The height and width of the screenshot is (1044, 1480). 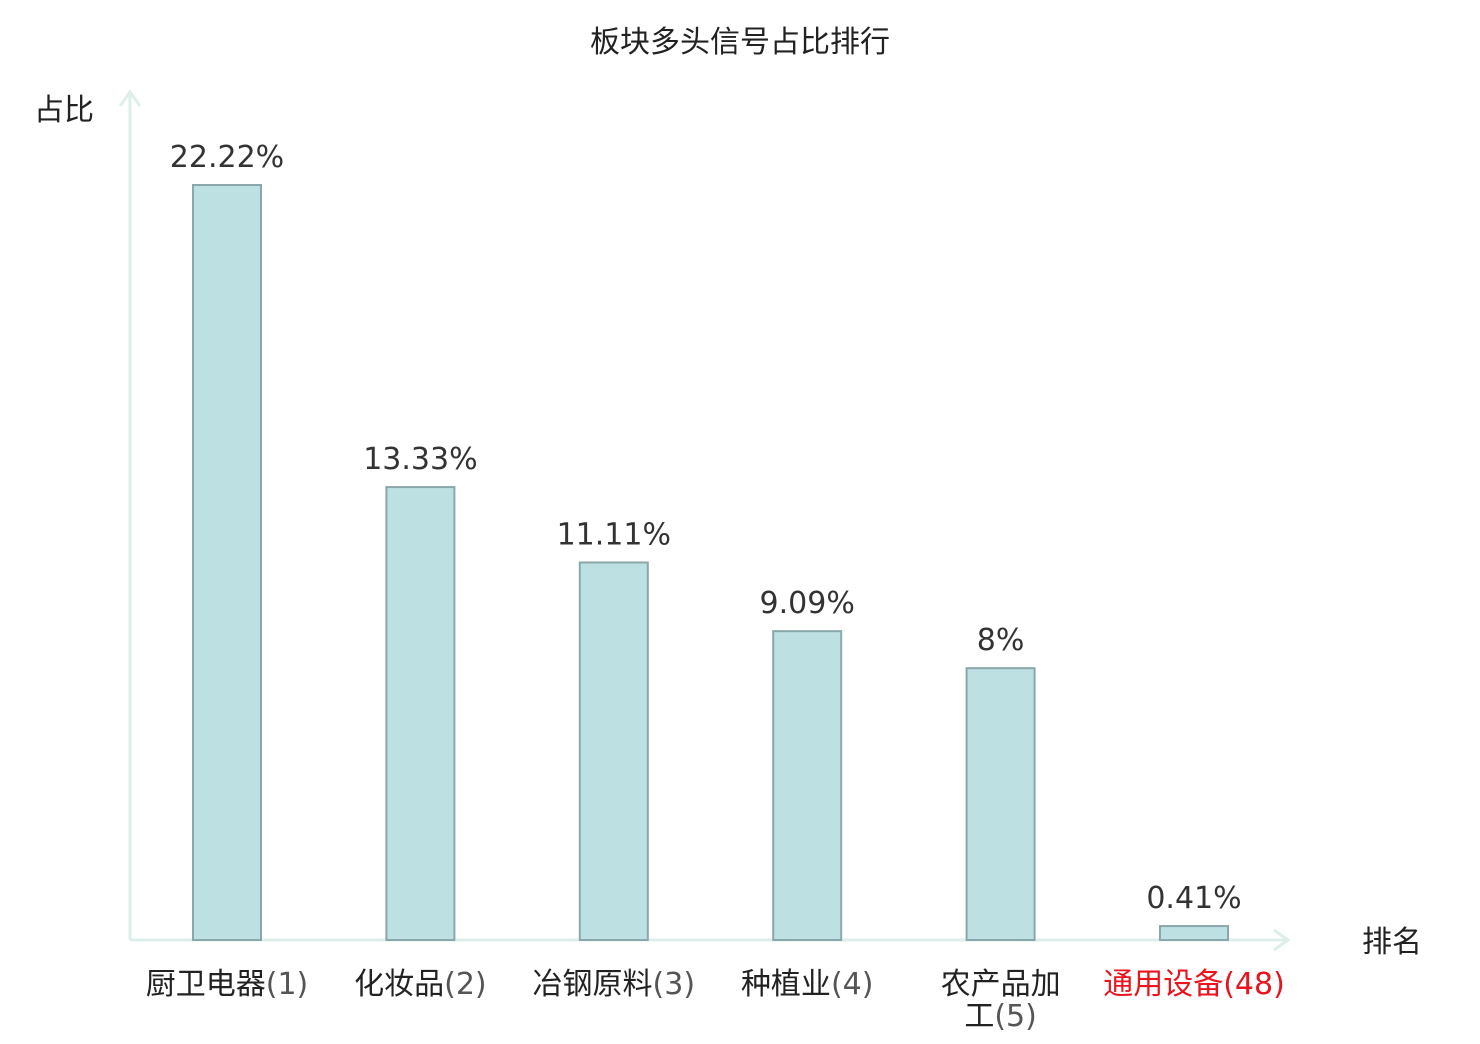 What do you see at coordinates (1254, 984) in the screenshot?
I see `category-rank: (48)` at bounding box center [1254, 984].